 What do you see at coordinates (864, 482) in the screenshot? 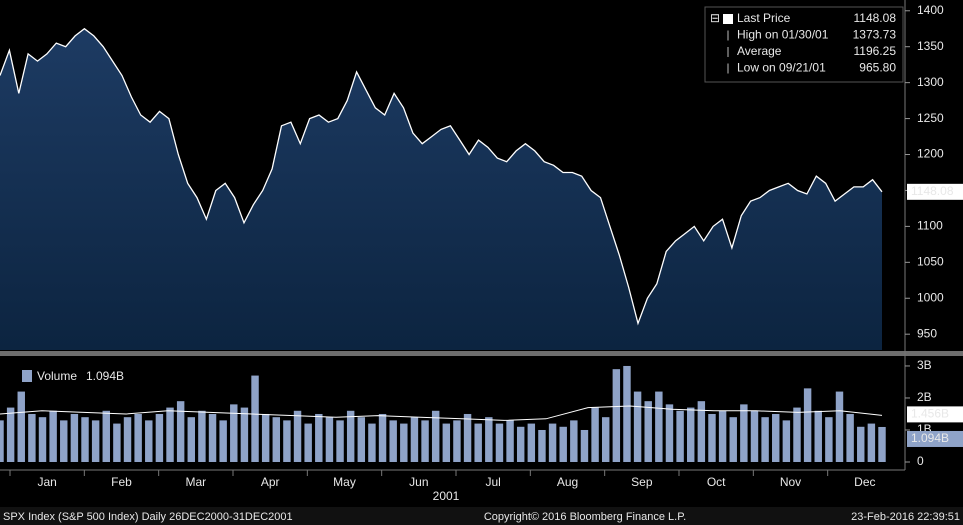
I see `x-tick-label: Dec` at bounding box center [864, 482].